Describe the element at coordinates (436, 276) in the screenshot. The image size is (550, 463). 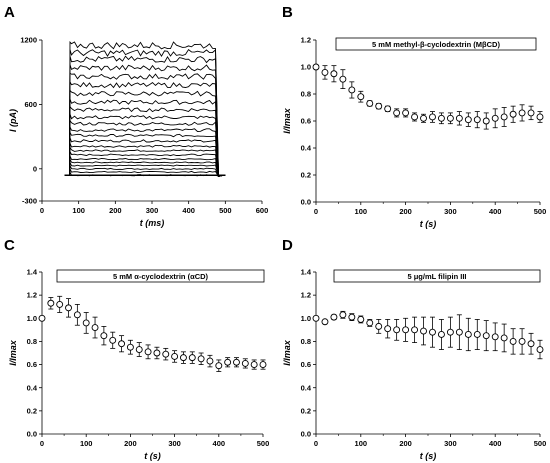
I see `legend-label: 5 μg/mL filipin III` at that location.